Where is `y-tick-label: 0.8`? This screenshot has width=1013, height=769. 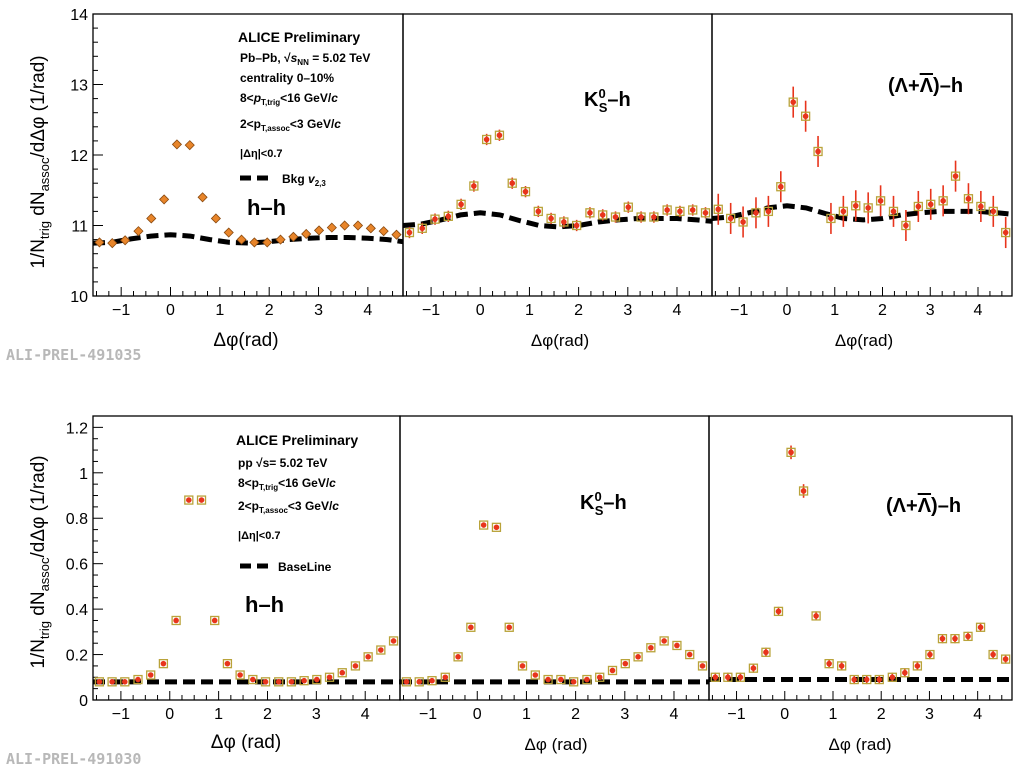
y-tick-label: 0.8 is located at coordinates (77, 519).